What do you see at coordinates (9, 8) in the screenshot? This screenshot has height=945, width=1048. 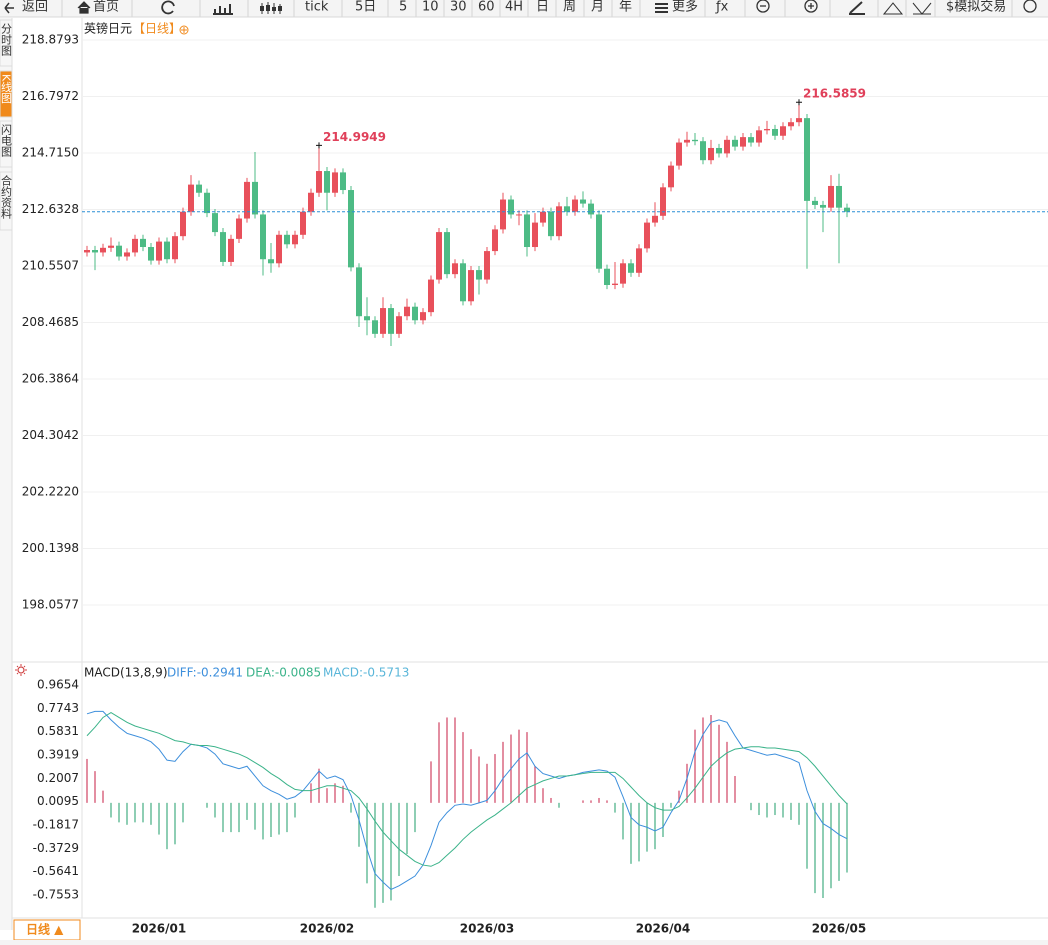 I see `back-icon` at bounding box center [9, 8].